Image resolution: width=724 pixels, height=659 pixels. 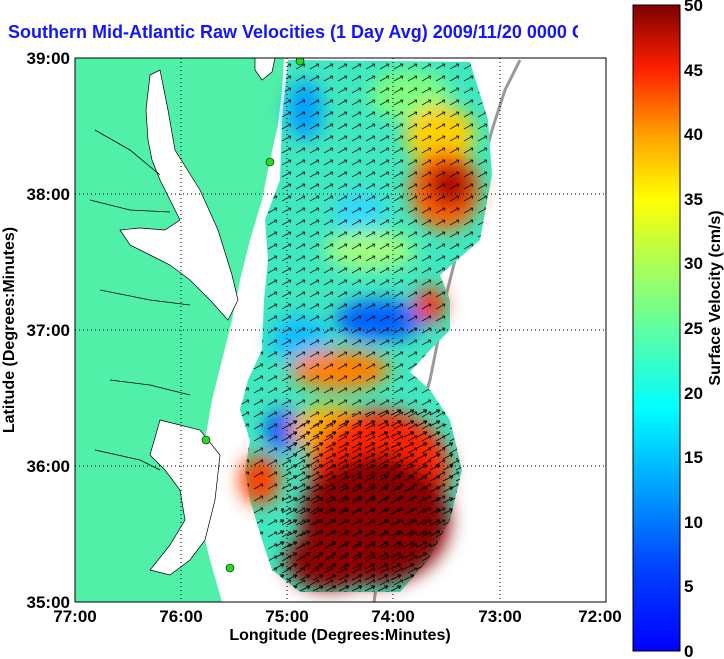 What do you see at coordinates (48, 194) in the screenshot?
I see `y-tick-label: 38:00` at bounding box center [48, 194].